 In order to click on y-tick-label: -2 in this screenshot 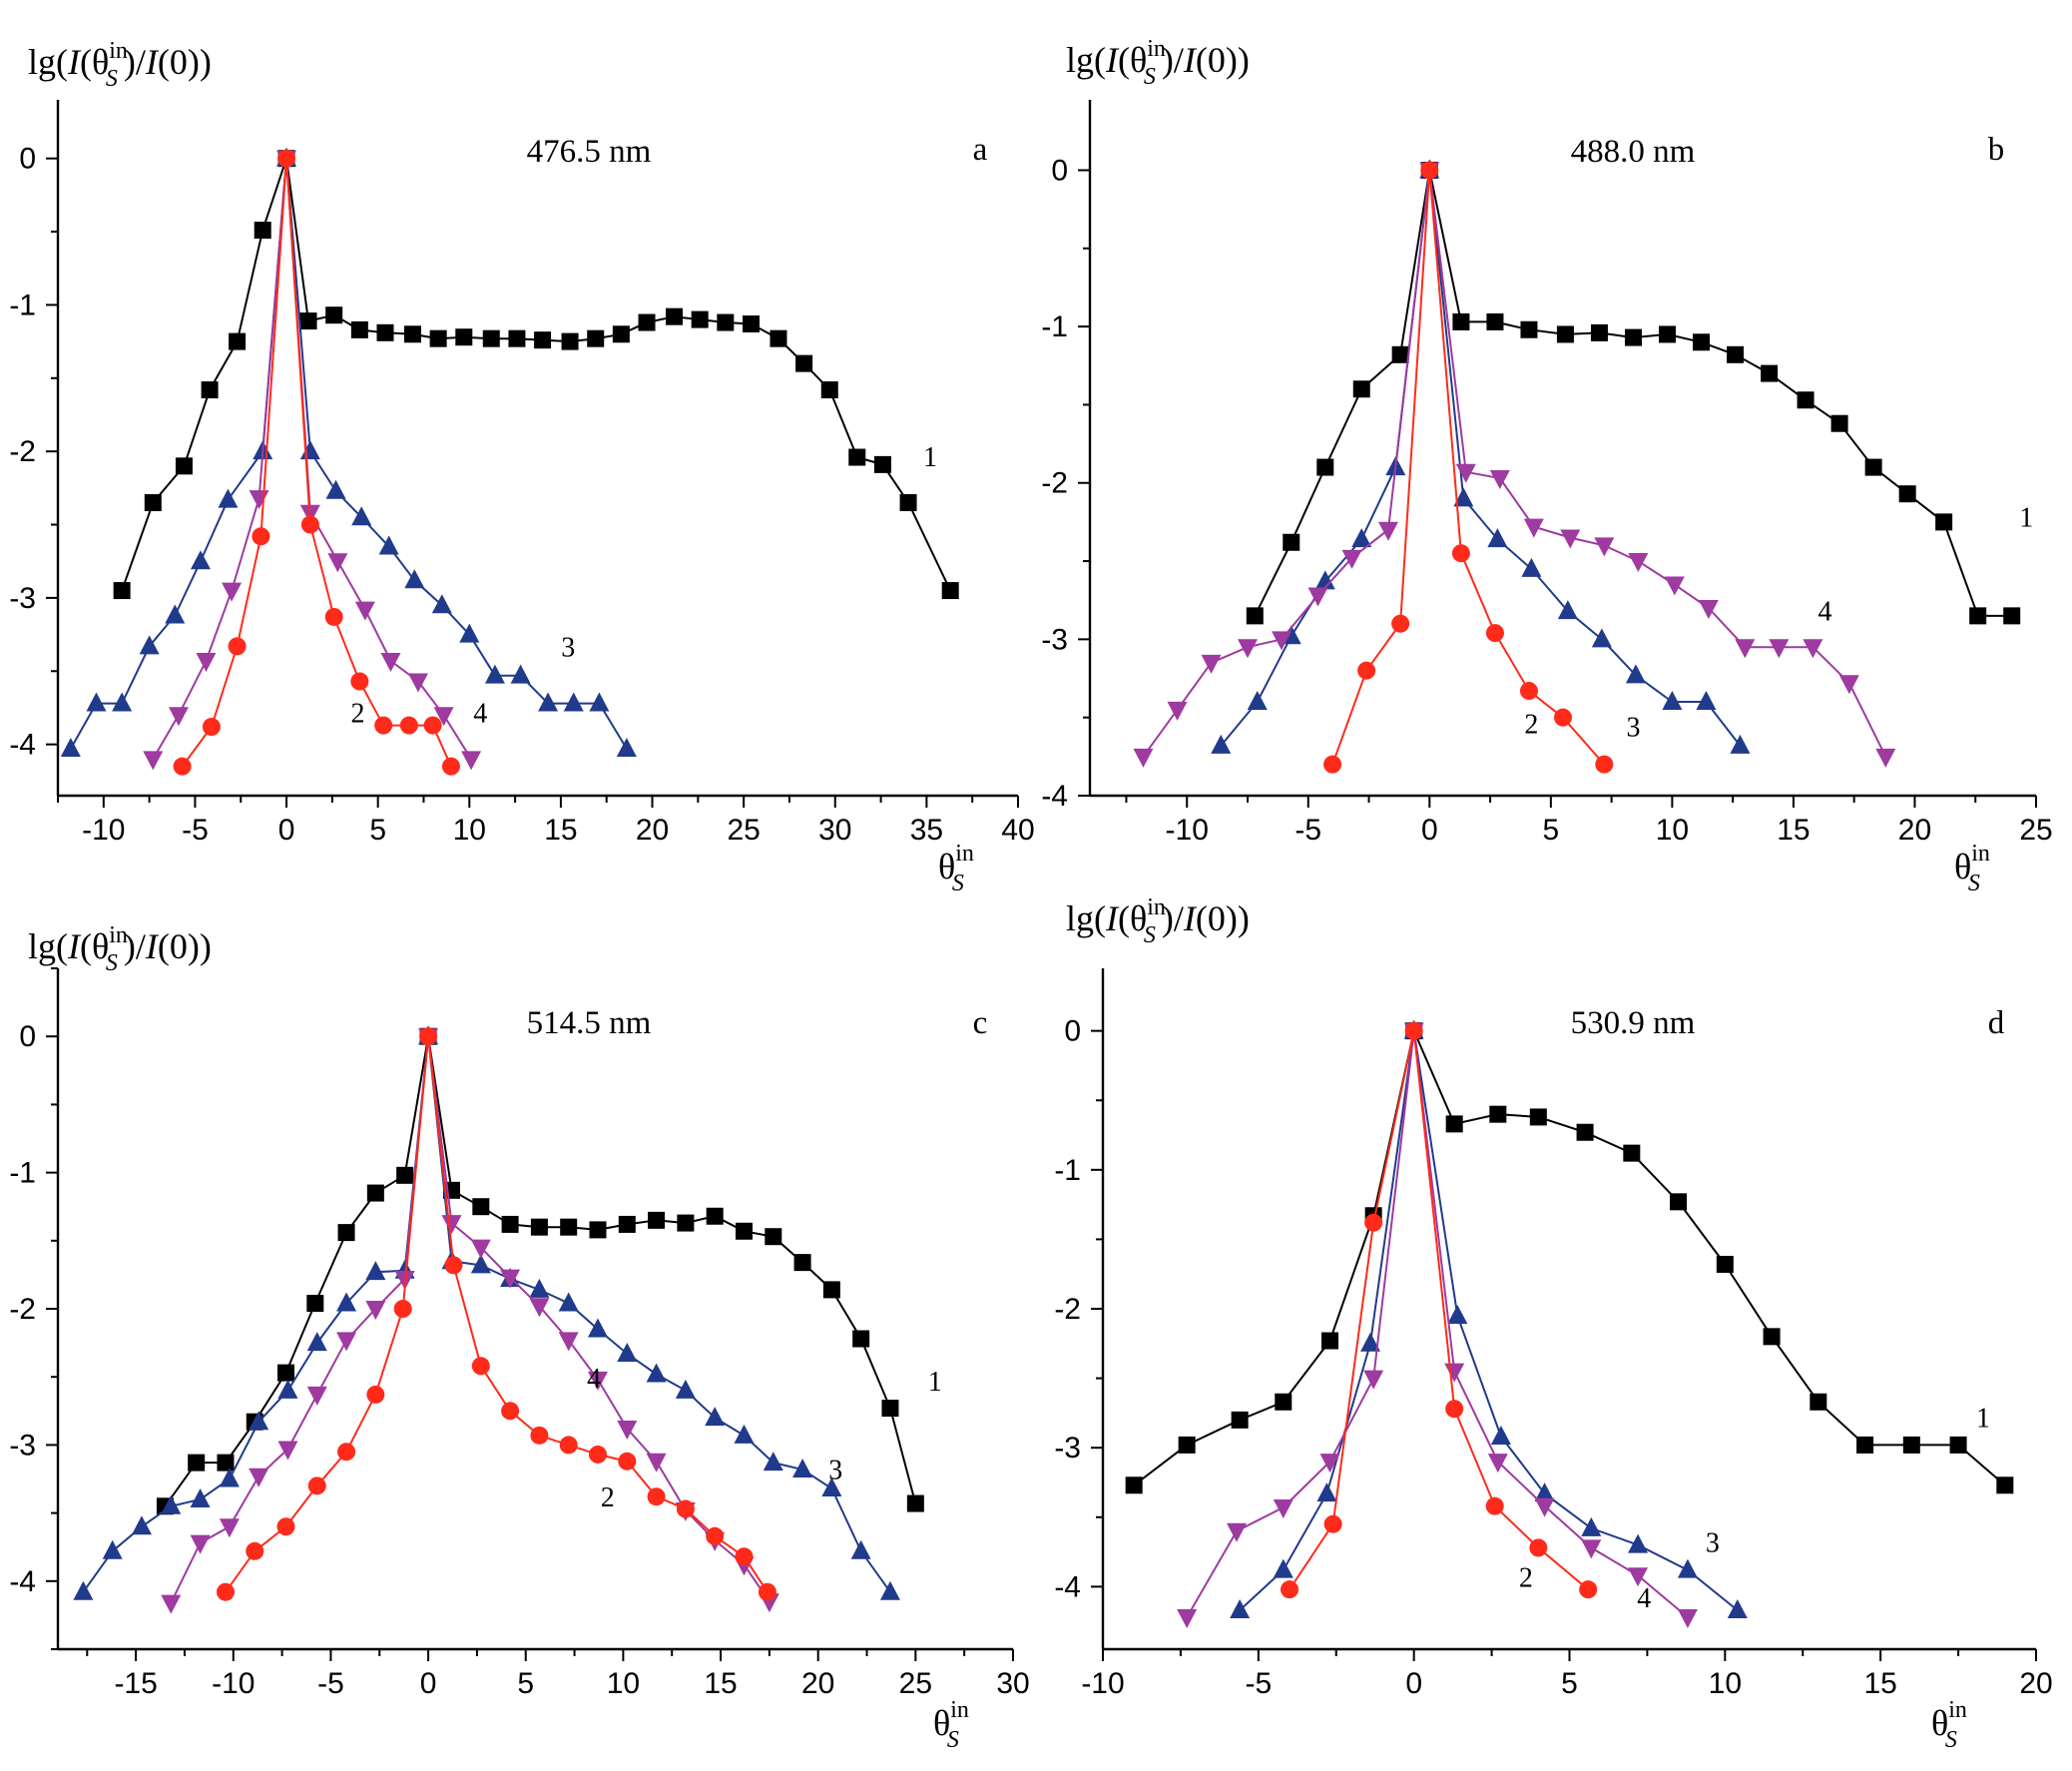, I will do `click(23, 451)`.